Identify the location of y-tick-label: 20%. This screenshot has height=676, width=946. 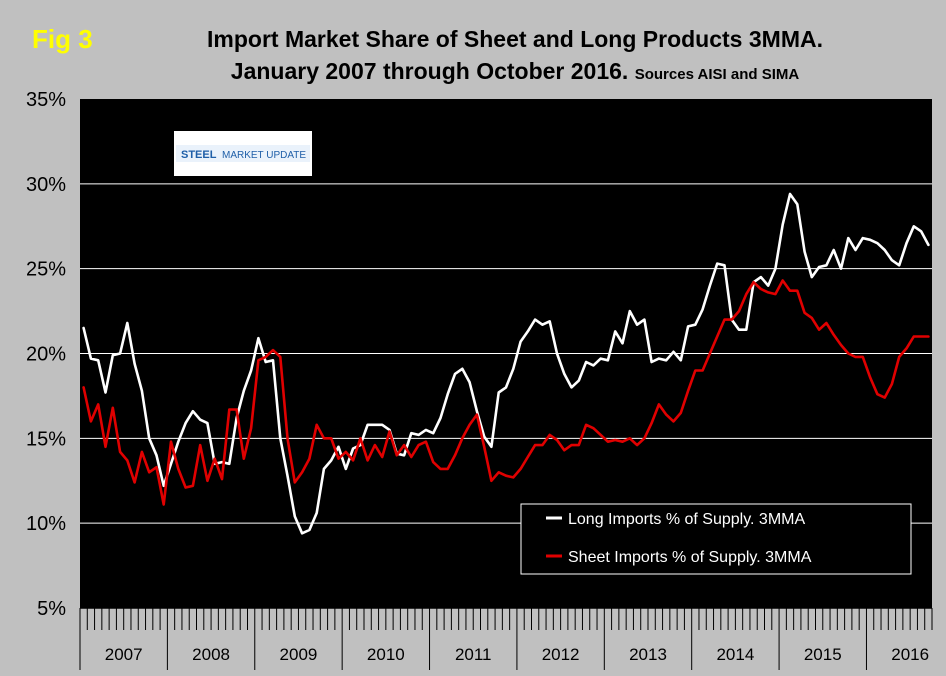
(46, 355).